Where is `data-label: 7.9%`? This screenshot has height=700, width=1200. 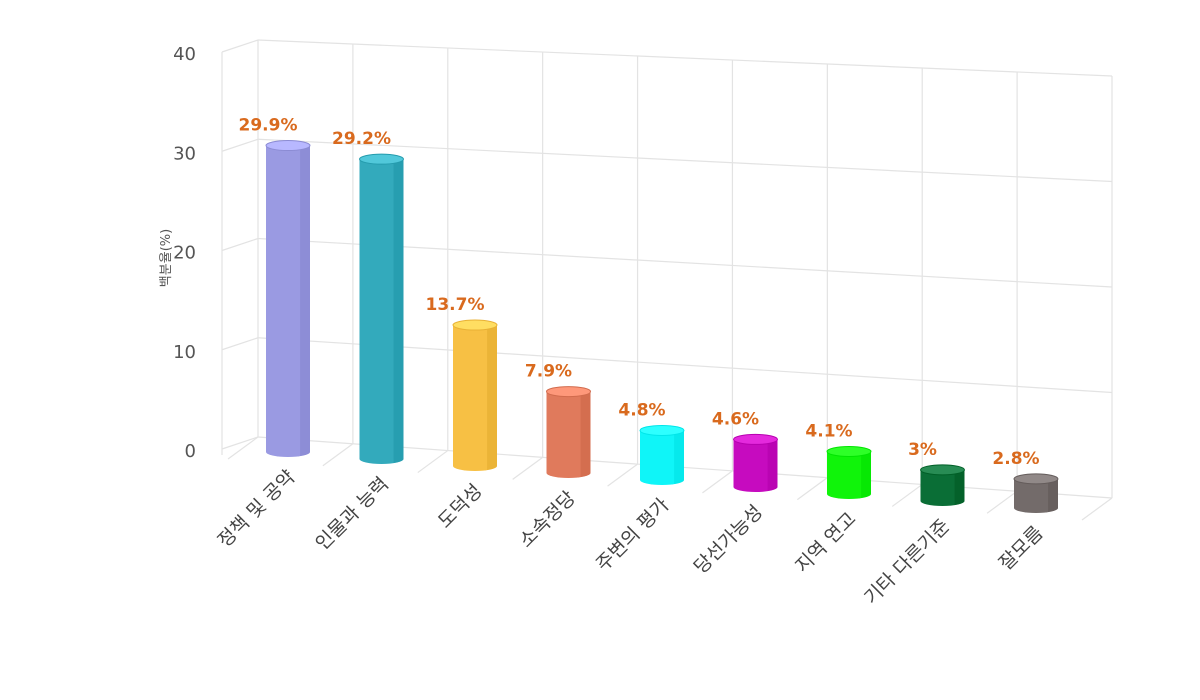 data-label: 7.9% is located at coordinates (548, 372).